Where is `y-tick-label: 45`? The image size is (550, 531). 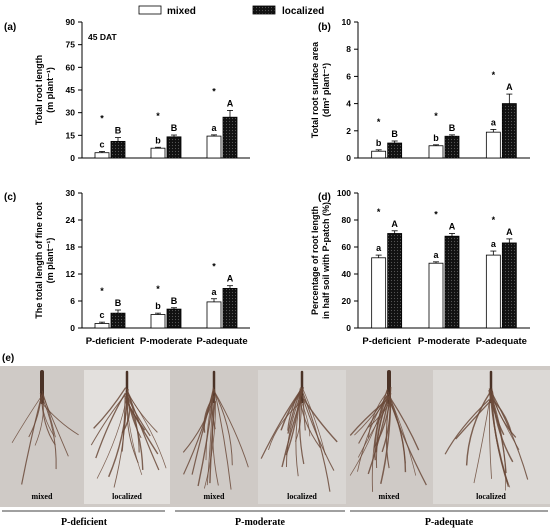
y-tick-label: 45 is located at coordinates (71, 90).